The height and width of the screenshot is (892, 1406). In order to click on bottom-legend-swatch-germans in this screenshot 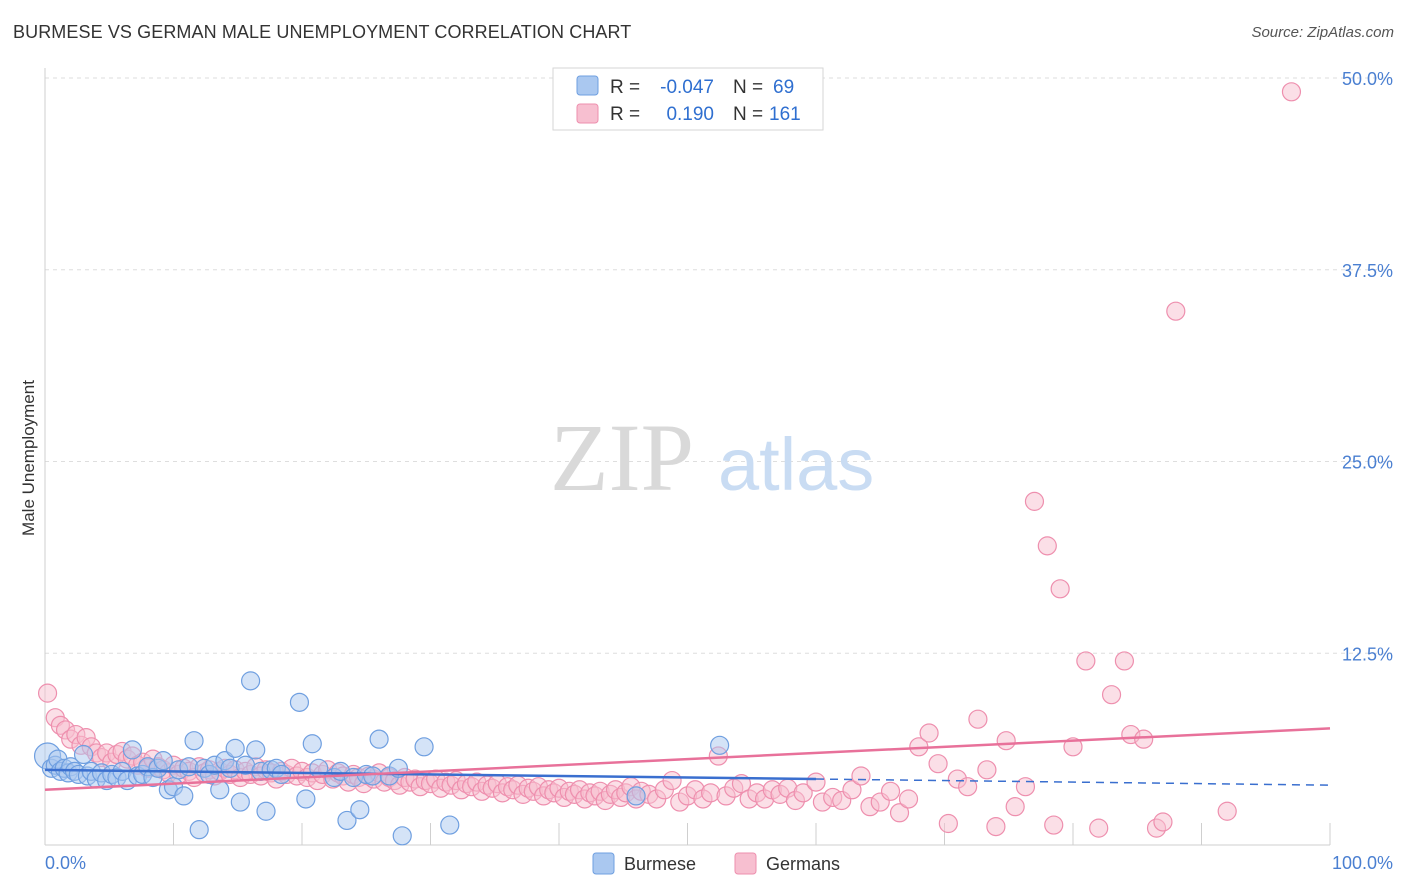, I will do `click(745, 863)`.